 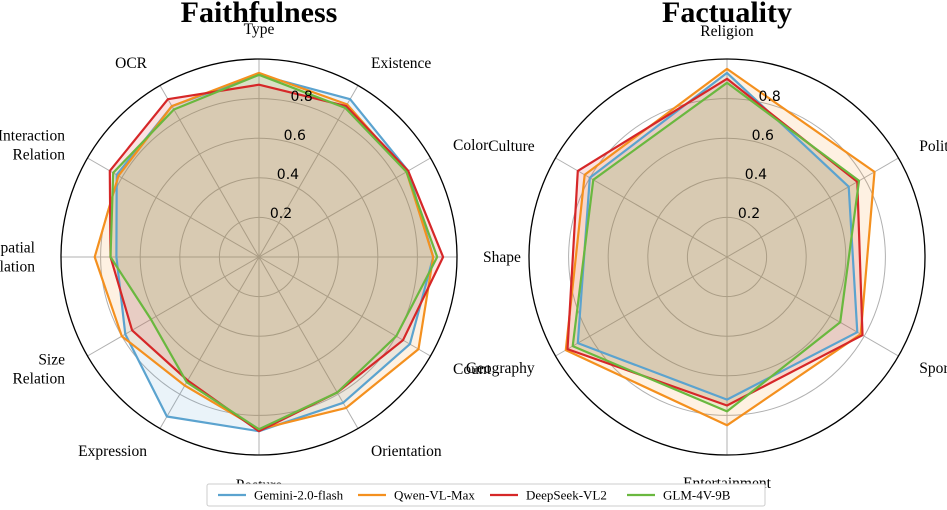 I want to click on axis-label-line: Spatial, so click(x=17, y=248).